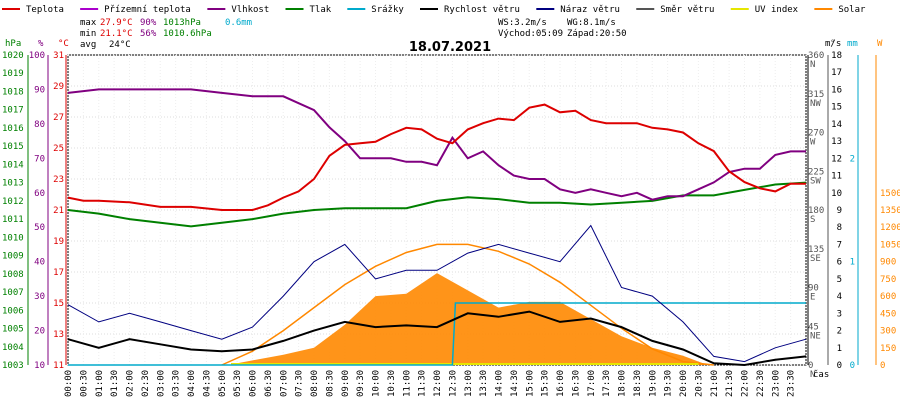  What do you see at coordinates (530, 383) in the screenshot?
I see `x-tick: 15:00` at bounding box center [530, 383].